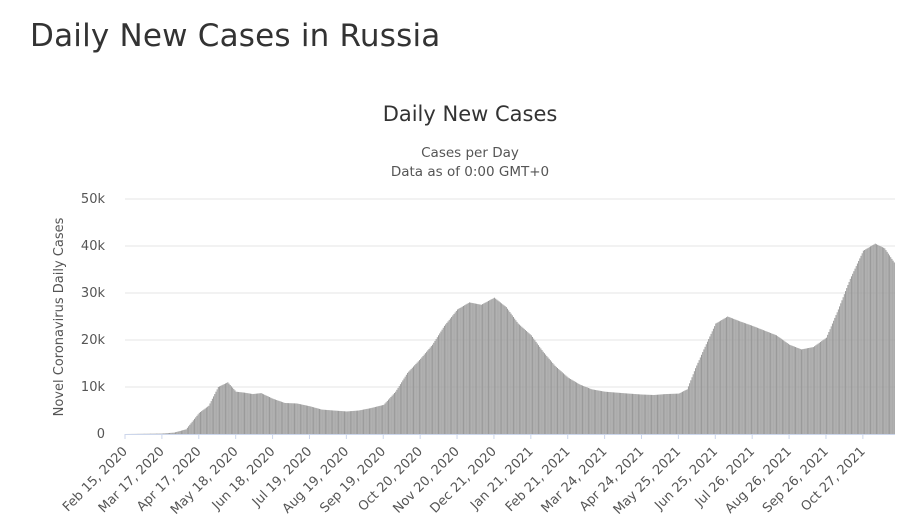 The width and height of the screenshot is (907, 530). What do you see at coordinates (470, 153) in the screenshot?
I see `chart-subtitle-line-1: Cases per Day` at bounding box center [470, 153].